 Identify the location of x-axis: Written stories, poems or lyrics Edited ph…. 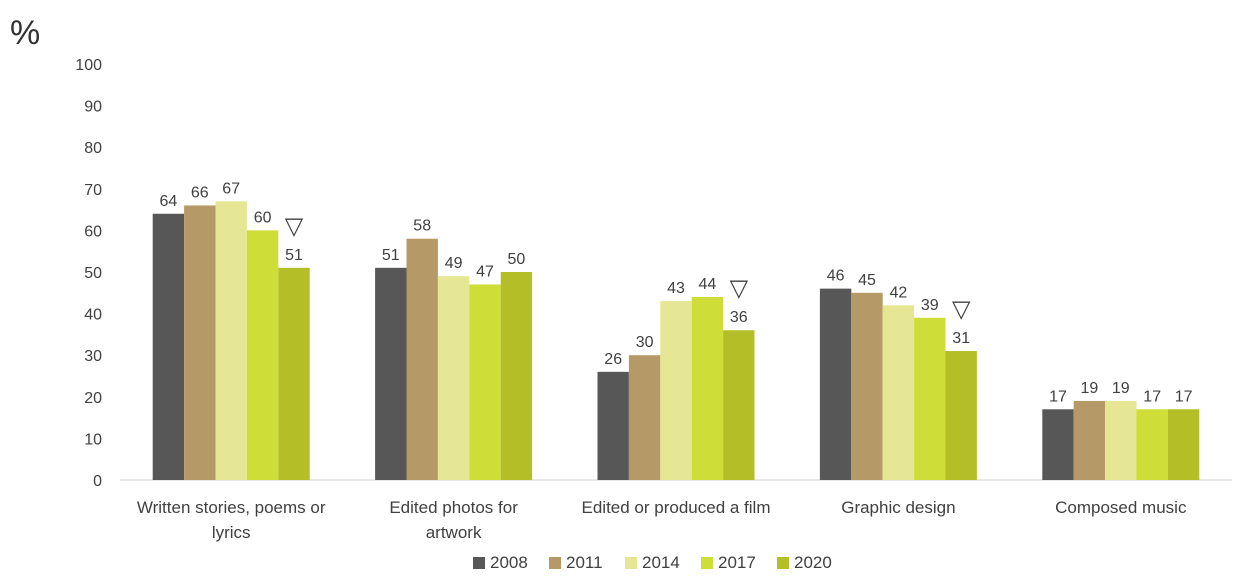
(662, 520).